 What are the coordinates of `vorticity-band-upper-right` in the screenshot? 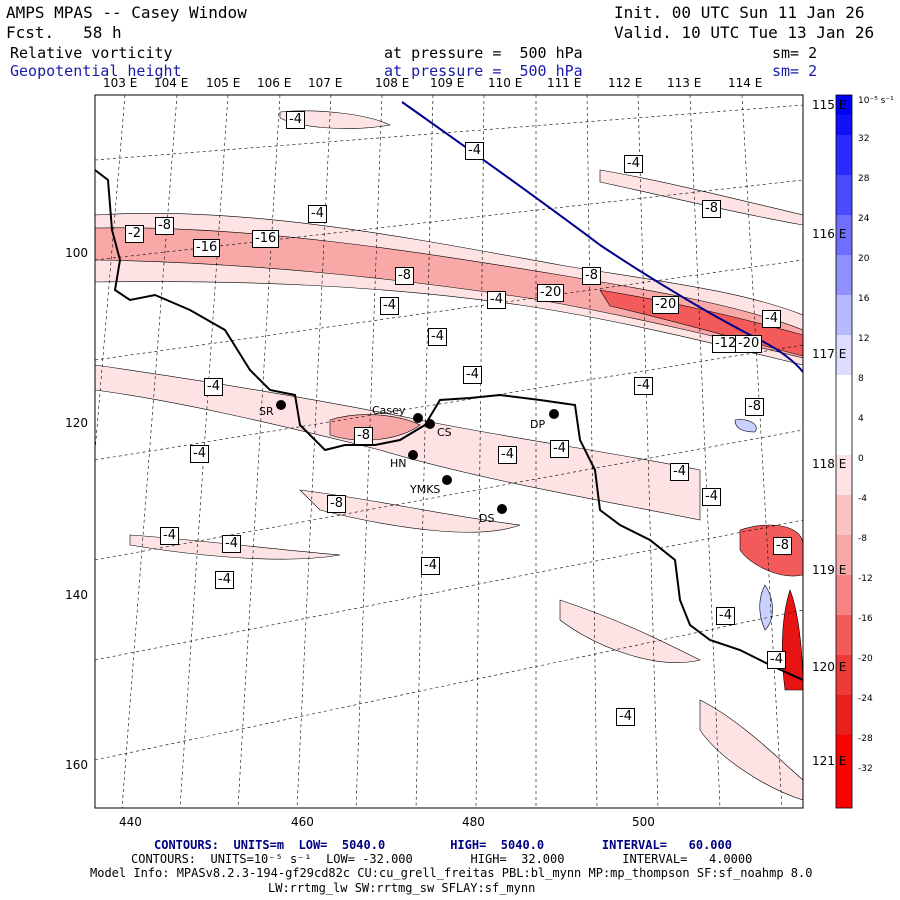 It's located at (701, 197).